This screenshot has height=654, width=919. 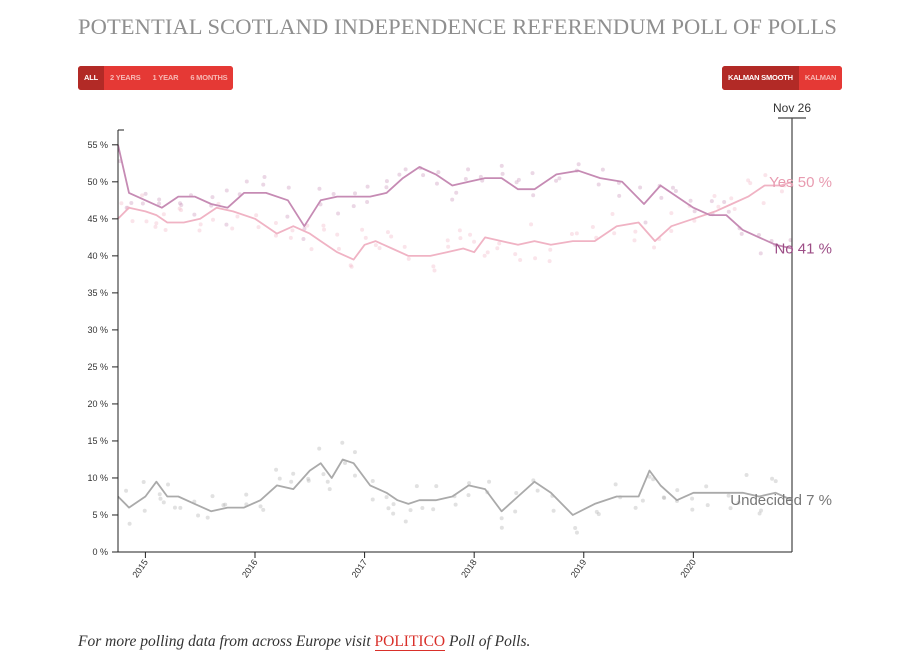 I want to click on kalman-smooth-button: KALMAN SMOOTH, so click(x=760, y=78).